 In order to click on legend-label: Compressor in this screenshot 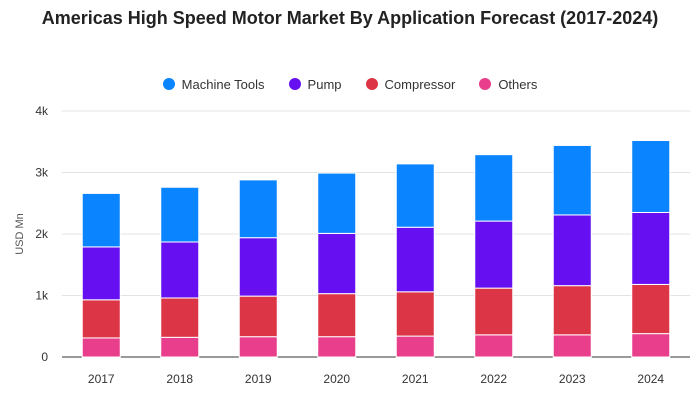, I will do `click(420, 84)`.